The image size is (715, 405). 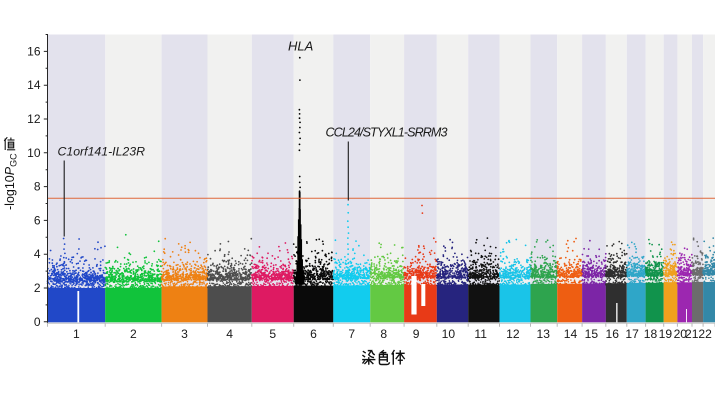 I want to click on svg-text: 15, so click(x=592, y=334).